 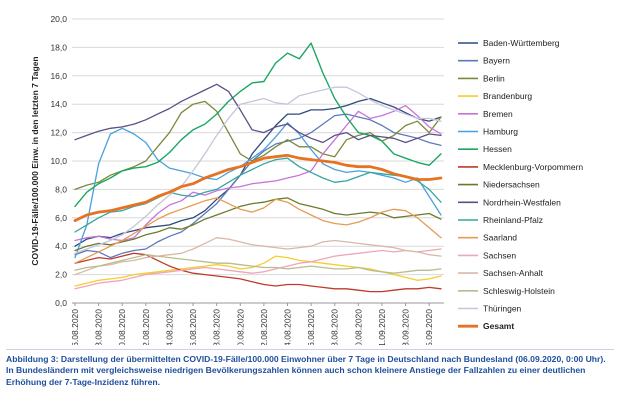 I want to click on legend-label-mecklenburg-vorpommern: Mecklenburg-Vorpommern, so click(x=533, y=167).